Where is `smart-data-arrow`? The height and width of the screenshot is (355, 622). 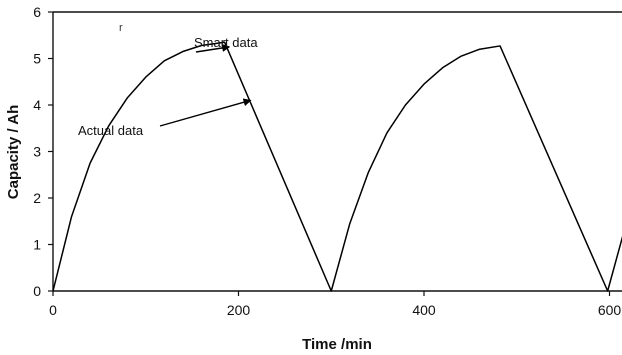
smart-data-arrow is located at coordinates (213, 48).